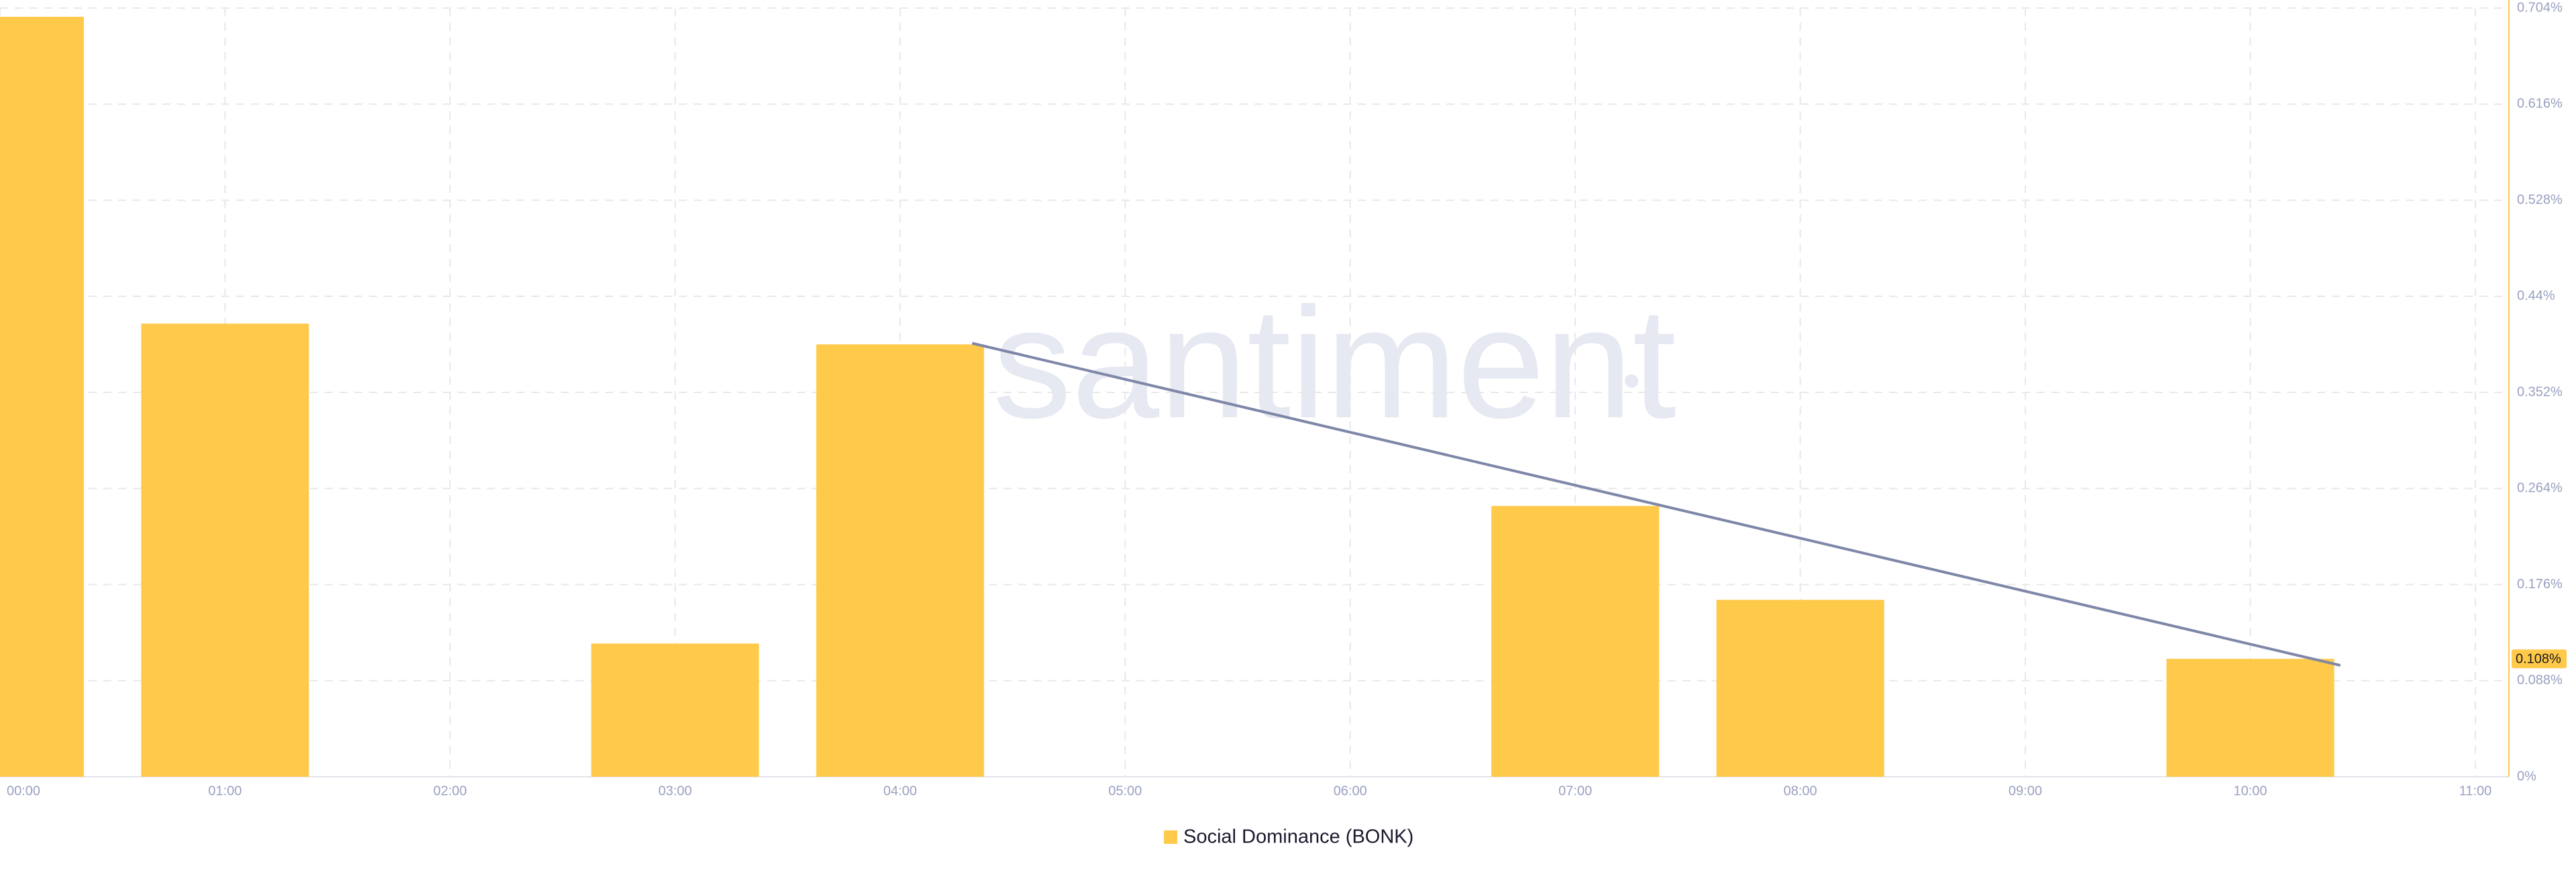 The image size is (2576, 872). I want to click on x-tick-label: 05:00, so click(1125, 790).